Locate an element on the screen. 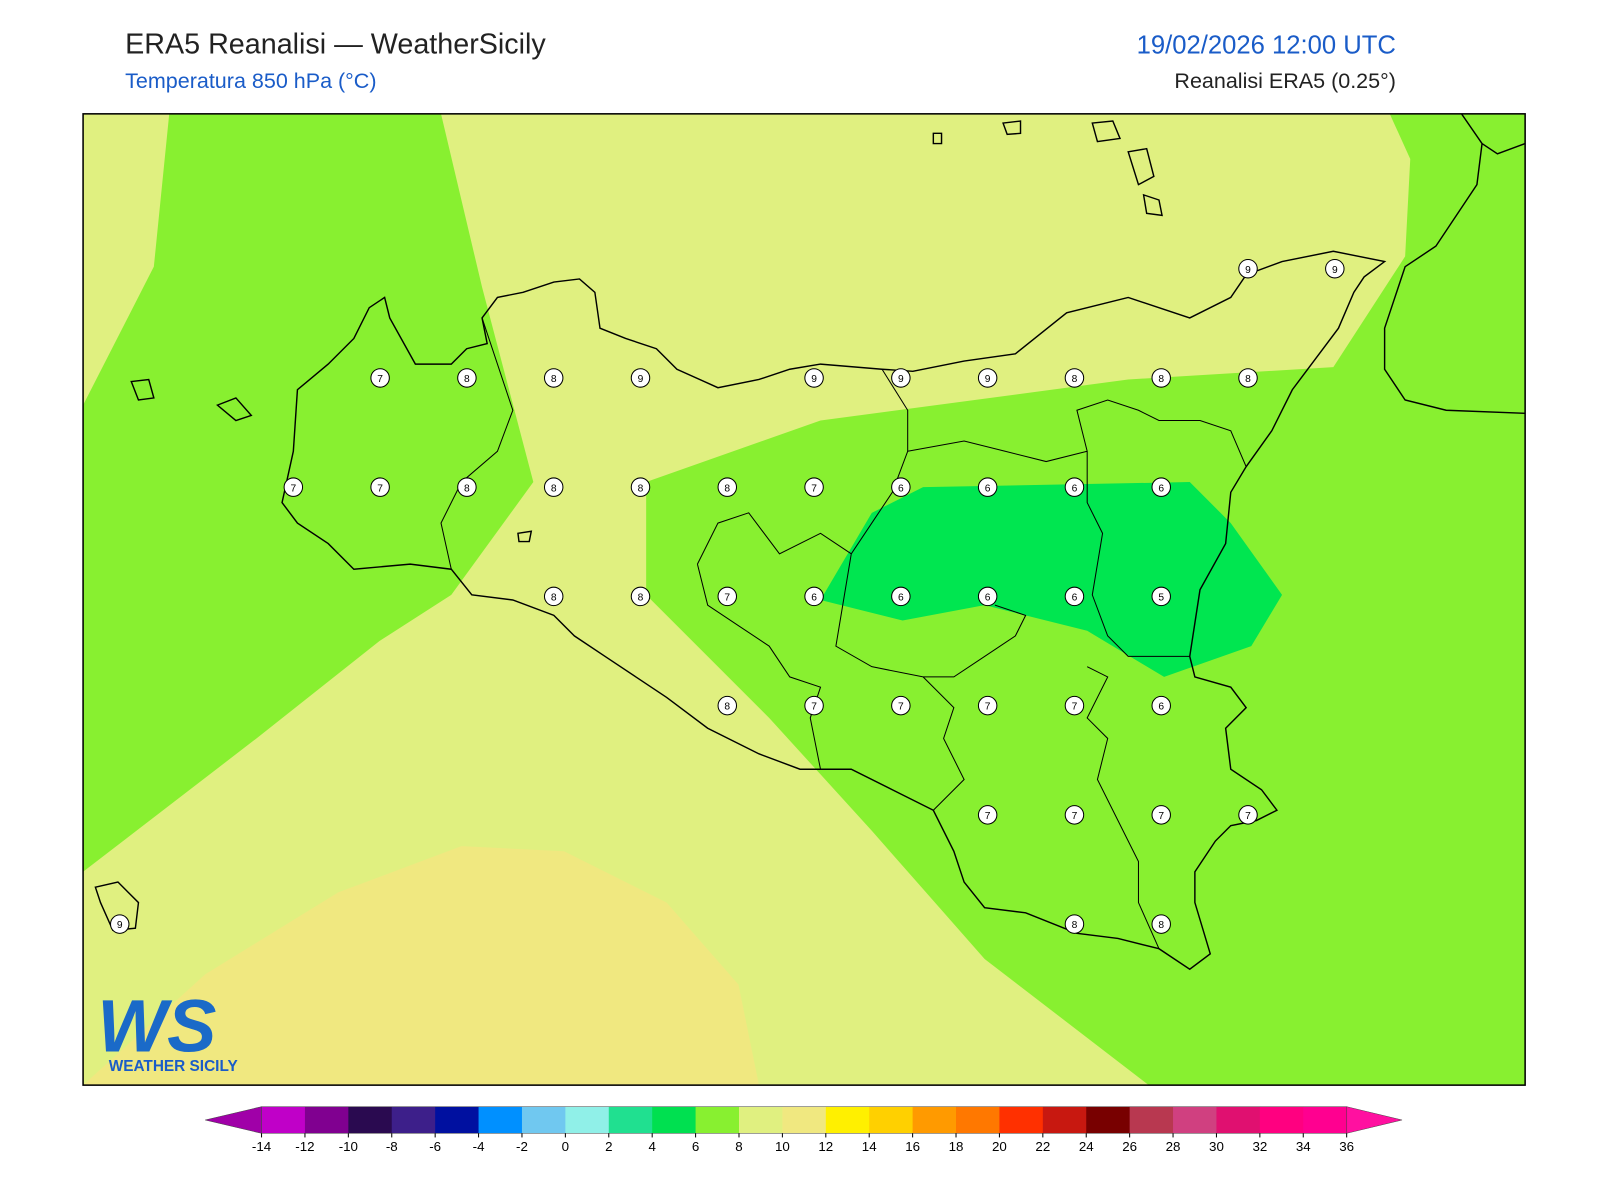 This screenshot has height=1200, width=1600. subtitle: Temperatura 850 hPa (°C) is located at coordinates (250, 81).